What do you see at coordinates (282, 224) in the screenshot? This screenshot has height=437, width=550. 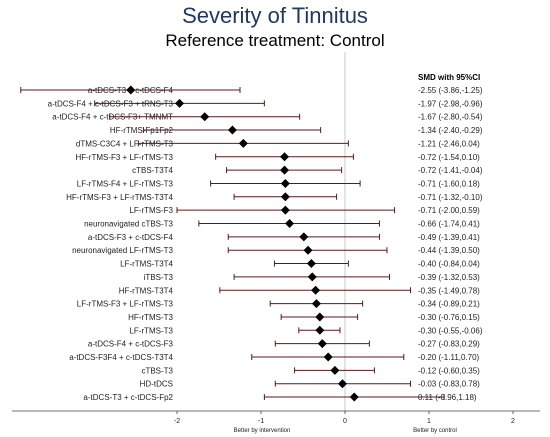 I see `forest-row: neuronavigated cTBS-T3 -0.66 (-1.74,0.41)` at bounding box center [282, 224].